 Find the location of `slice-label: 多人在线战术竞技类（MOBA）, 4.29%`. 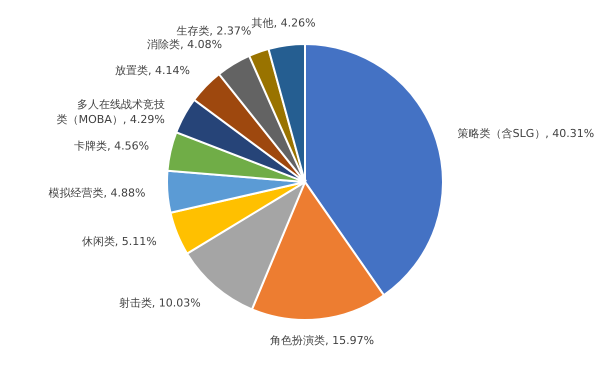

slice-label: 多人在线战术竞技类（MOBA）, 4.29% is located at coordinates (110, 112).